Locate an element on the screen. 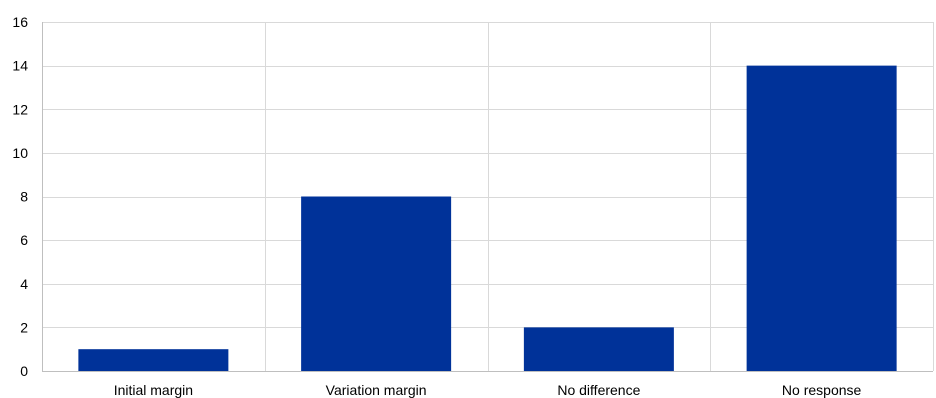  y-tick-label: 4 is located at coordinates (24, 284).